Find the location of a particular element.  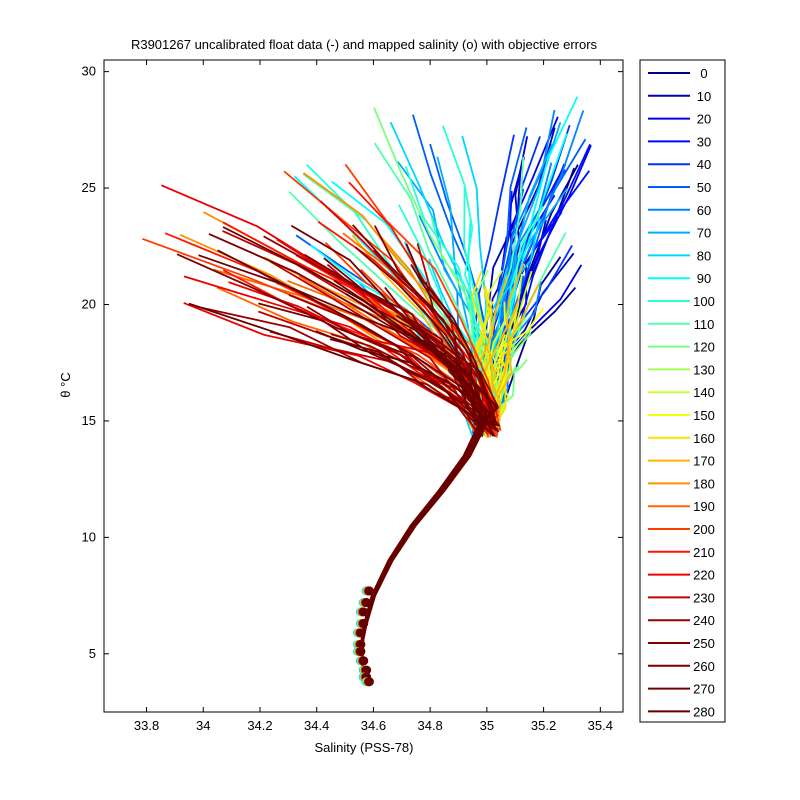

x-tick-label: 34.4 is located at coordinates (316, 725).